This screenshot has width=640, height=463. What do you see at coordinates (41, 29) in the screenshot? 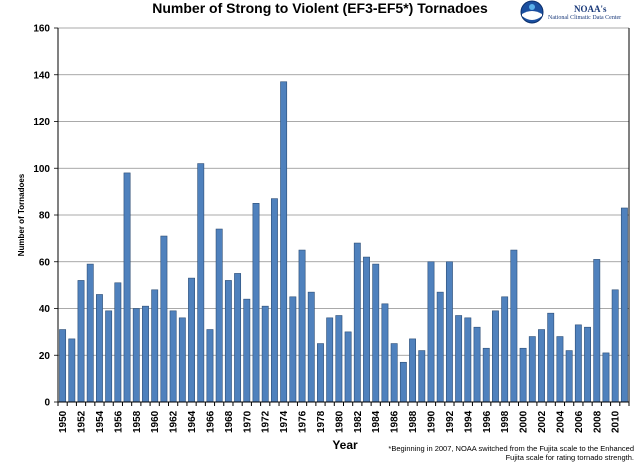
I see `y-tick-label: 160` at bounding box center [41, 29].